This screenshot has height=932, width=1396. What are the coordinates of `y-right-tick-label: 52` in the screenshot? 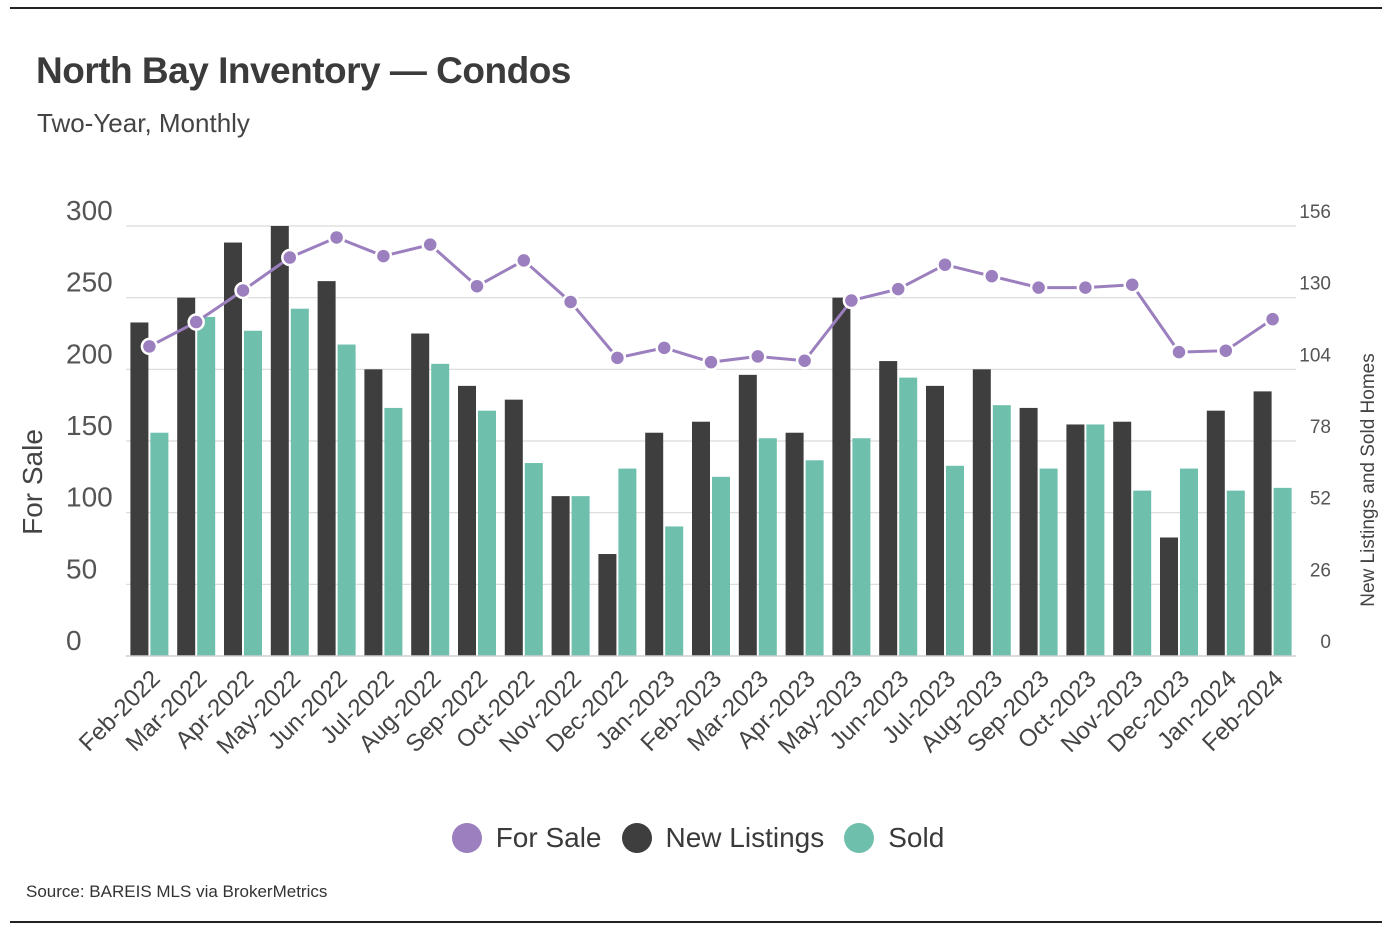 It's located at (1320, 499).